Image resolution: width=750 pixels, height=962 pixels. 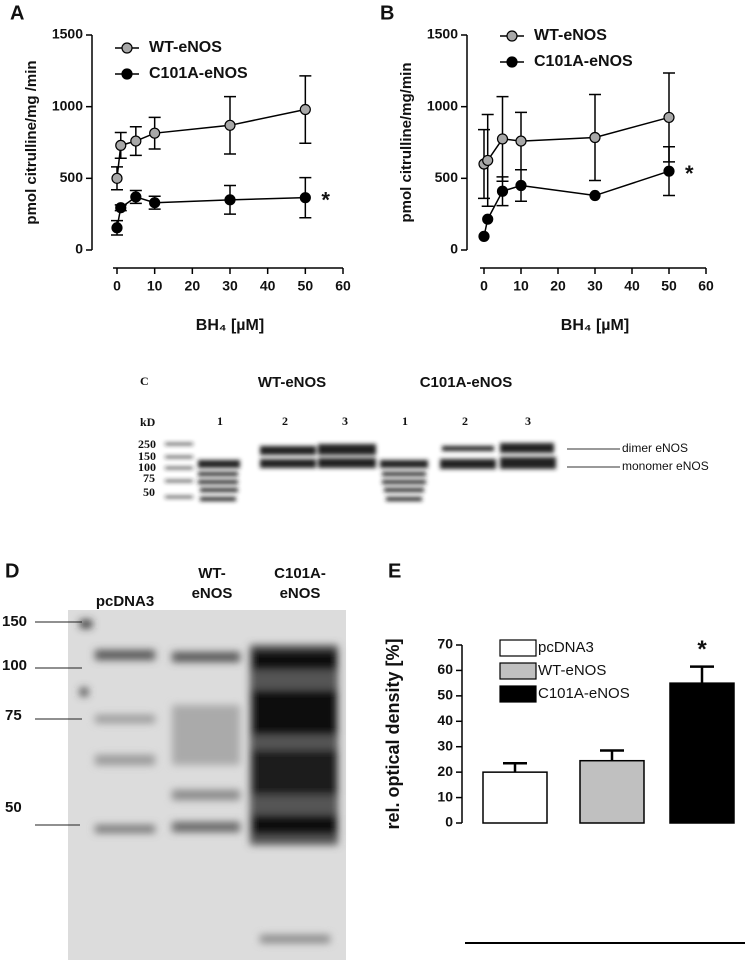 I want to click on legend-label: pcDNA3, so click(x=566, y=647).